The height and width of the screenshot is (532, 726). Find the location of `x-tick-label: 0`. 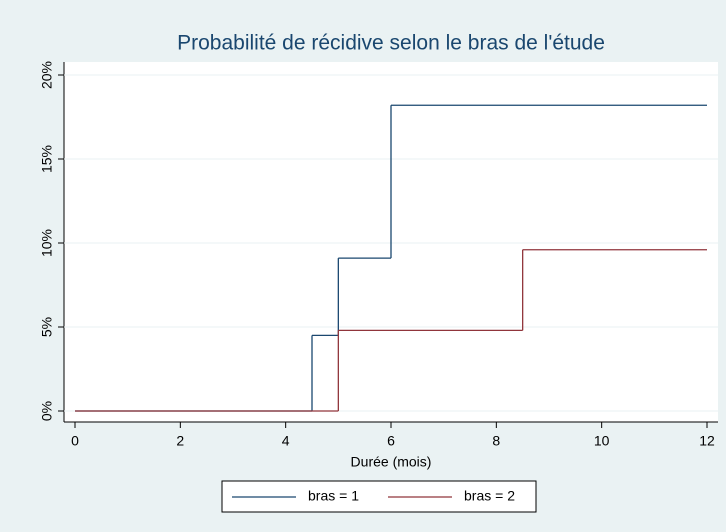

x-tick-label: 0 is located at coordinates (75, 441).